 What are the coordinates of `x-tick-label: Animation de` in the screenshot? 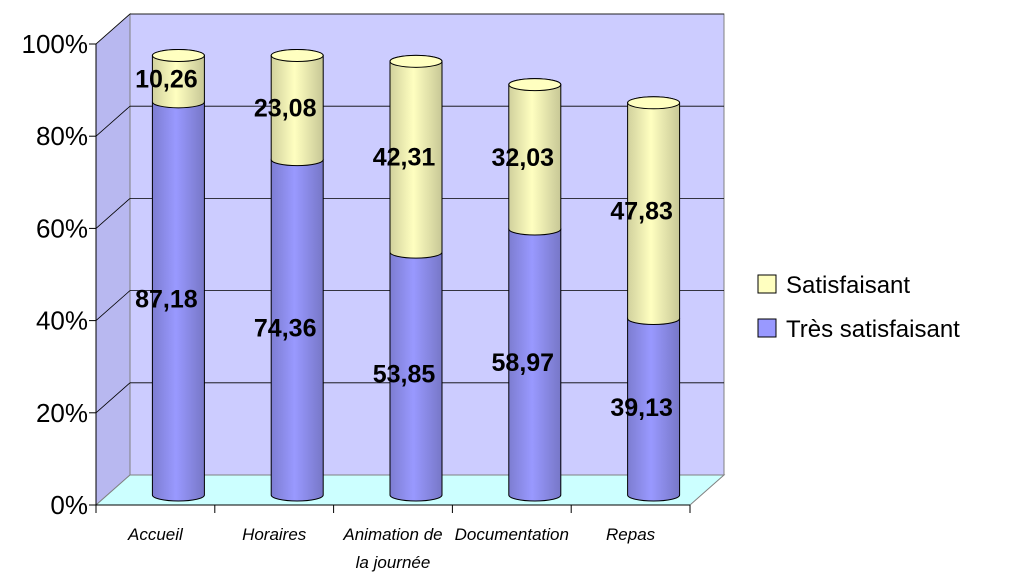 It's located at (392, 534).